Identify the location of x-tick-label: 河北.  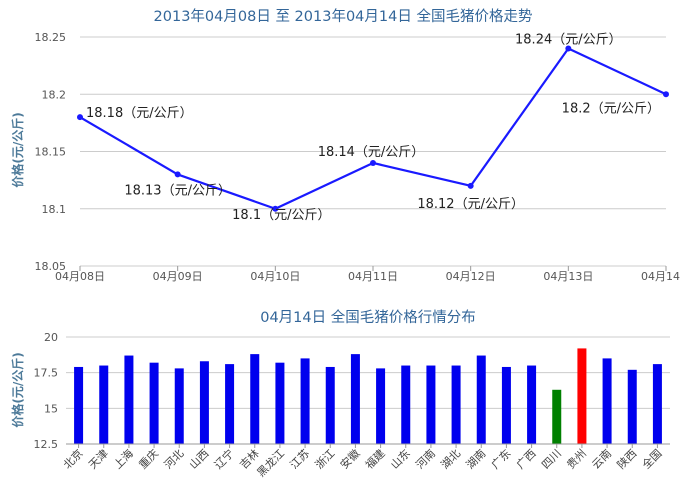
(174, 459).